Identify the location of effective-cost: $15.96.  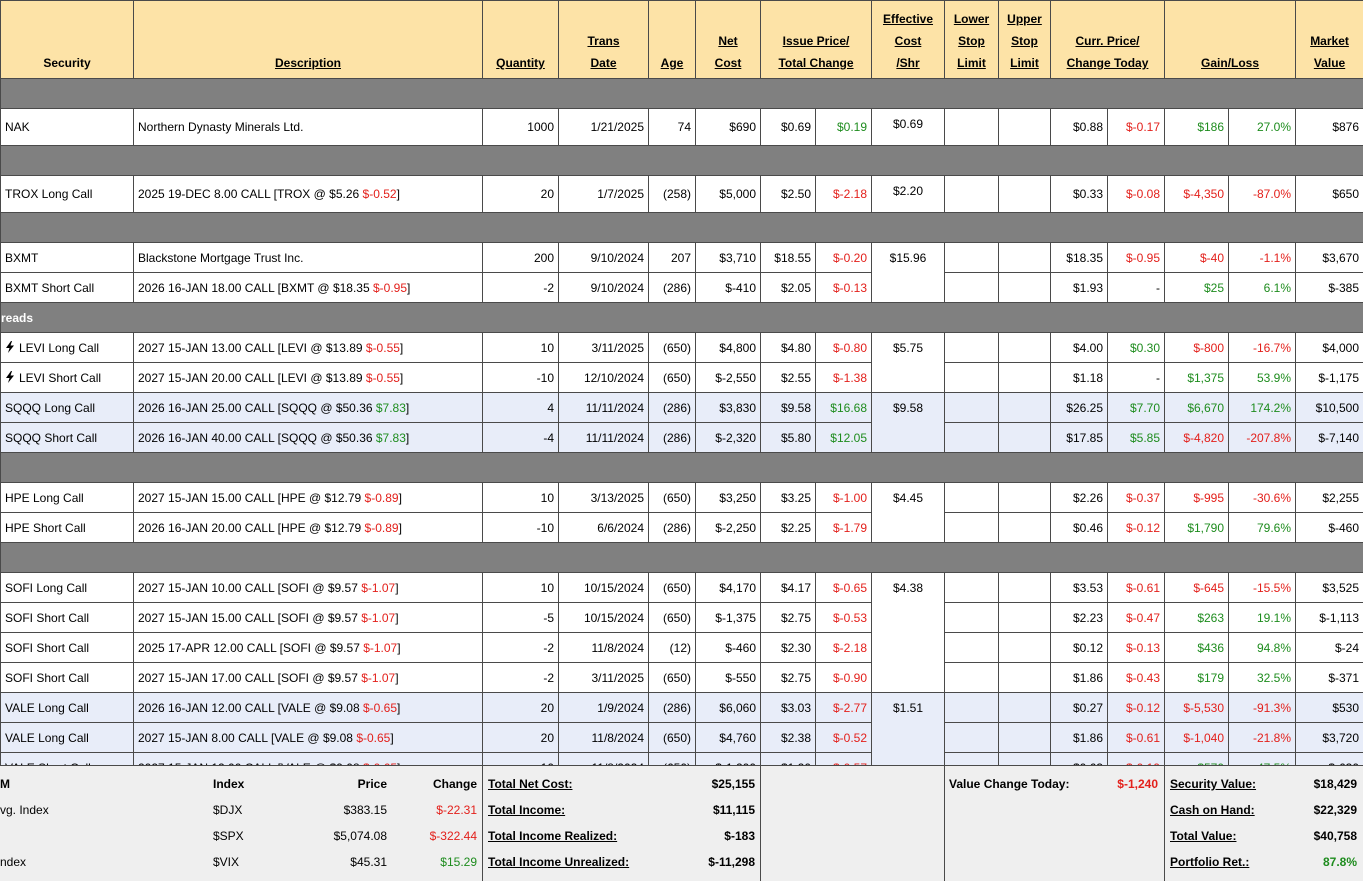
(908, 273).